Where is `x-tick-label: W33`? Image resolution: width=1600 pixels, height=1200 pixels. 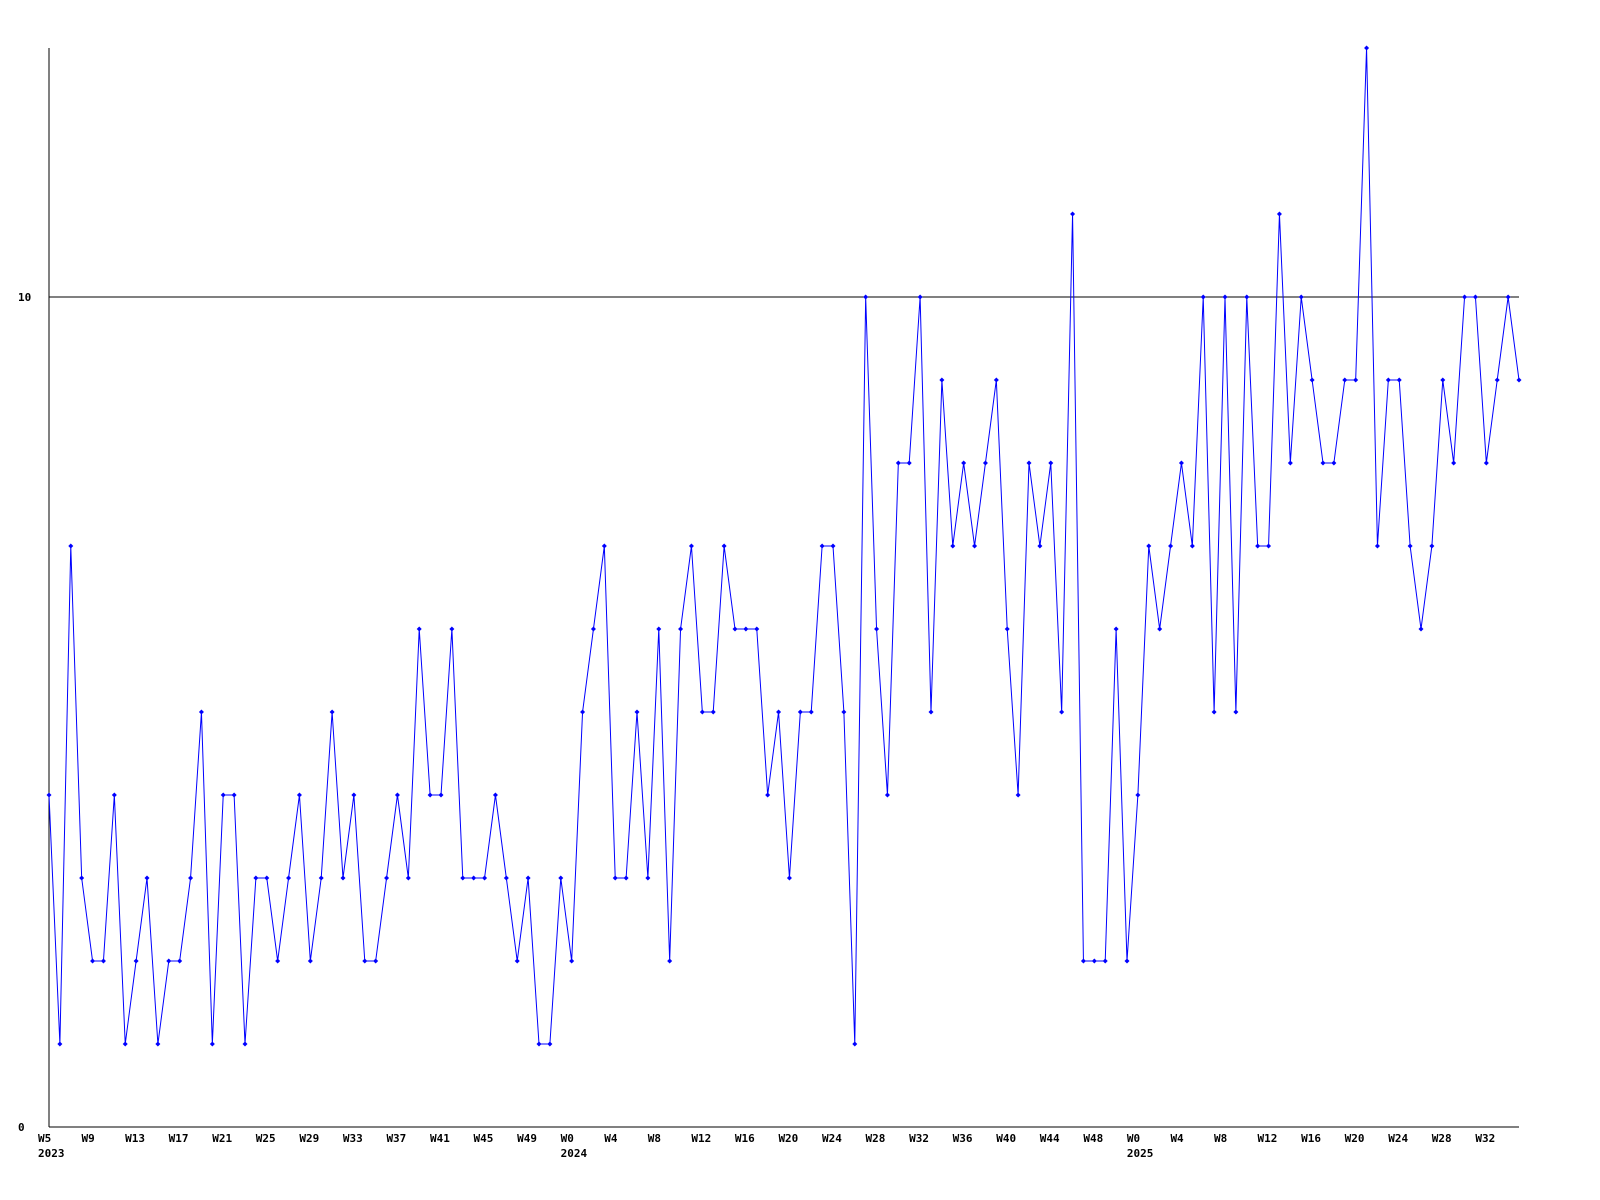
x-tick-label: W33 is located at coordinates (353, 1138).